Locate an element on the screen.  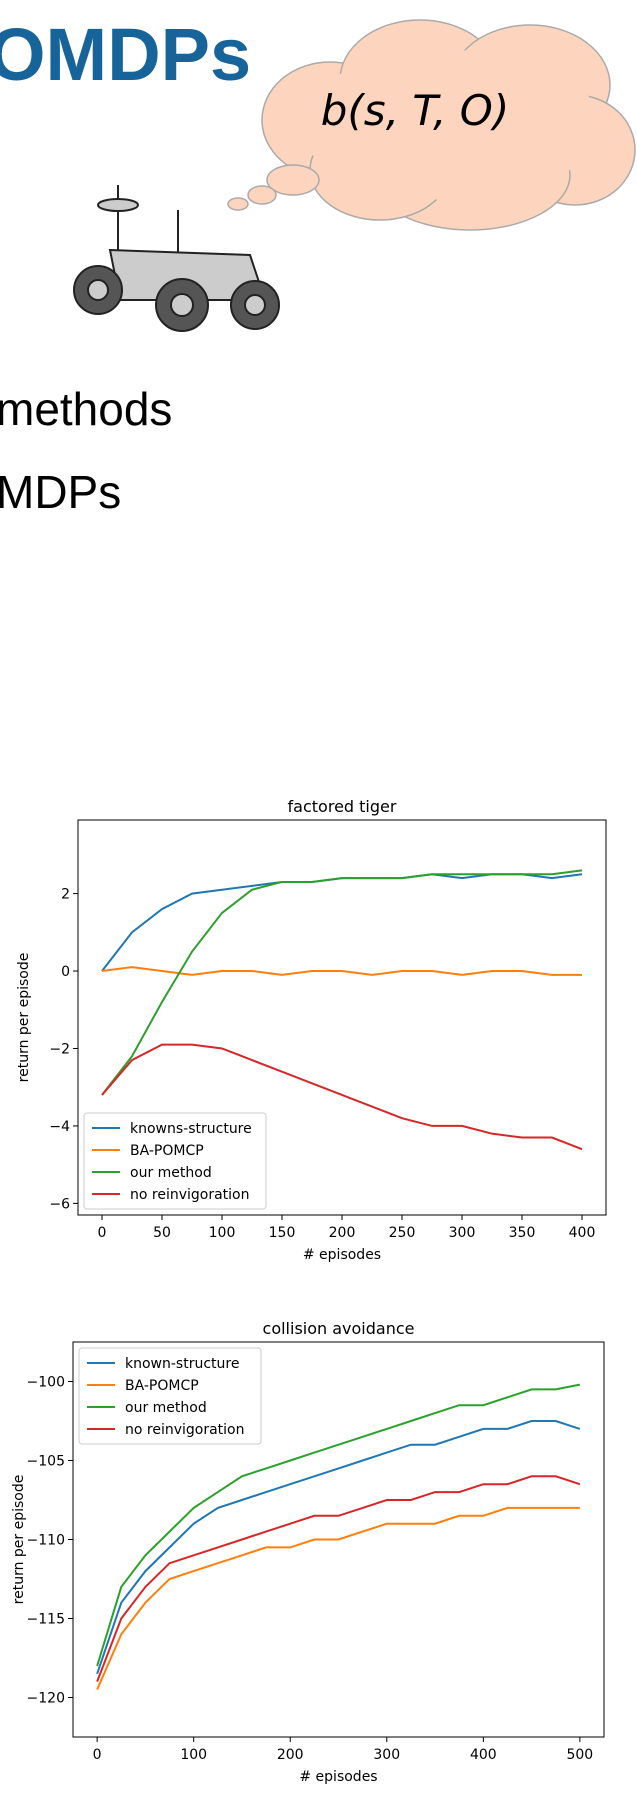
x-tick-label: 50 is located at coordinates (162, 1233).